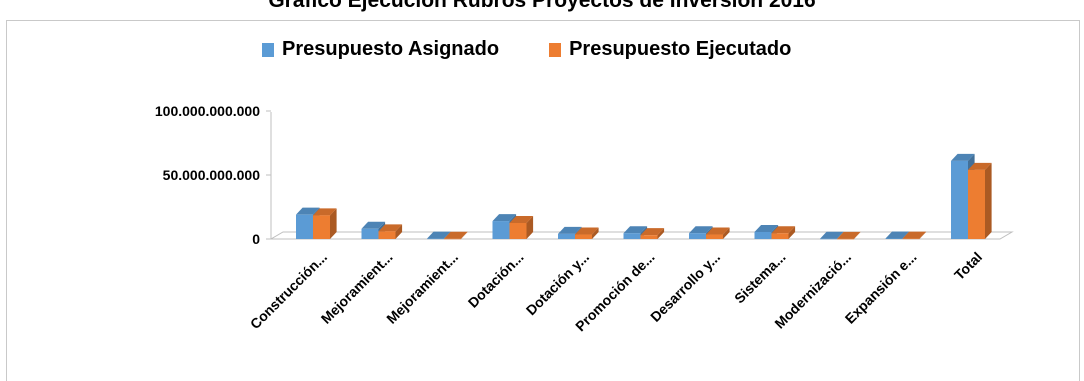  What do you see at coordinates (391, 49) in the screenshot?
I see `legend-label-asignado: Presupuesto Asignado` at bounding box center [391, 49].